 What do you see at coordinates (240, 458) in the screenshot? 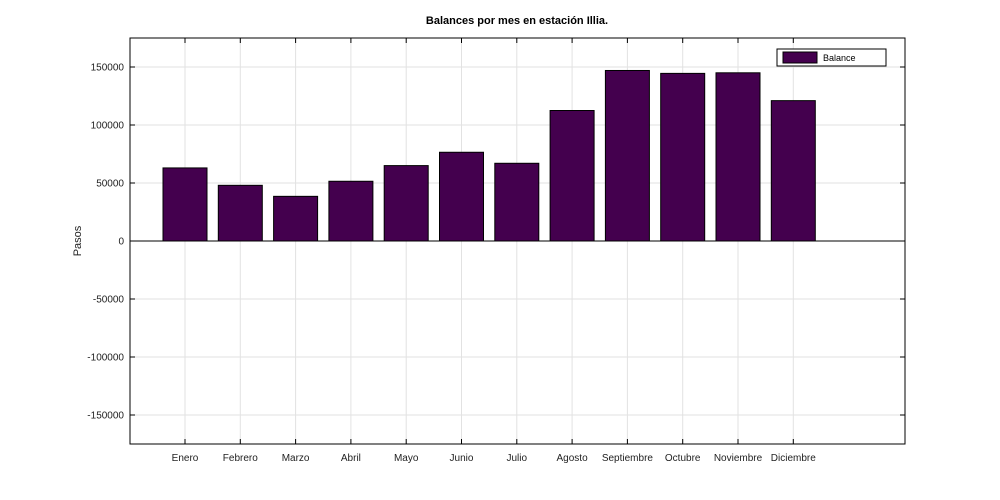
I see `x-tick-label: Febrero` at bounding box center [240, 458].